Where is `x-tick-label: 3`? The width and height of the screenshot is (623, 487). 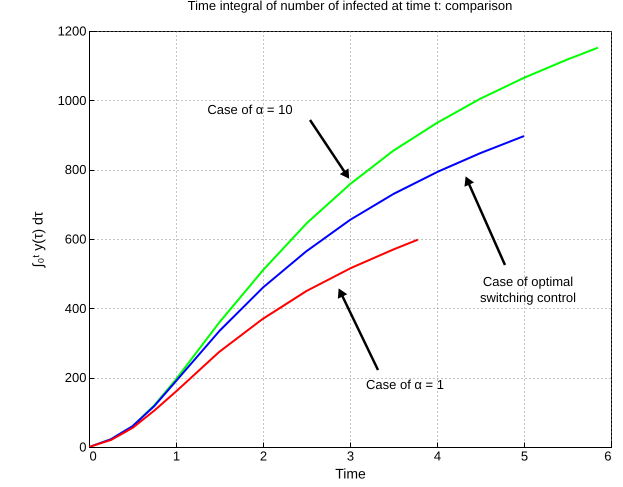
x-tick-label: 3 is located at coordinates (350, 456).